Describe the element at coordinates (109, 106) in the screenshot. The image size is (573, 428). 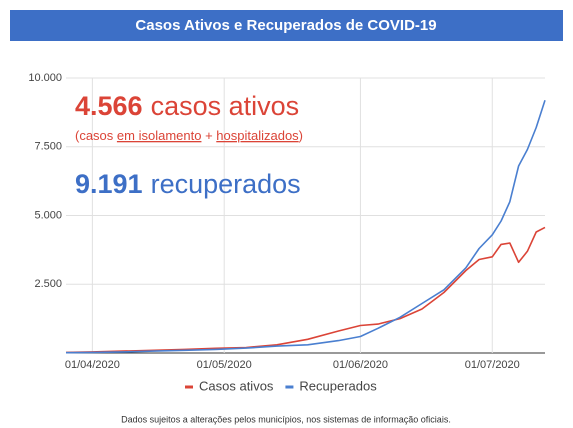
I see `active-number: 4.566` at that location.